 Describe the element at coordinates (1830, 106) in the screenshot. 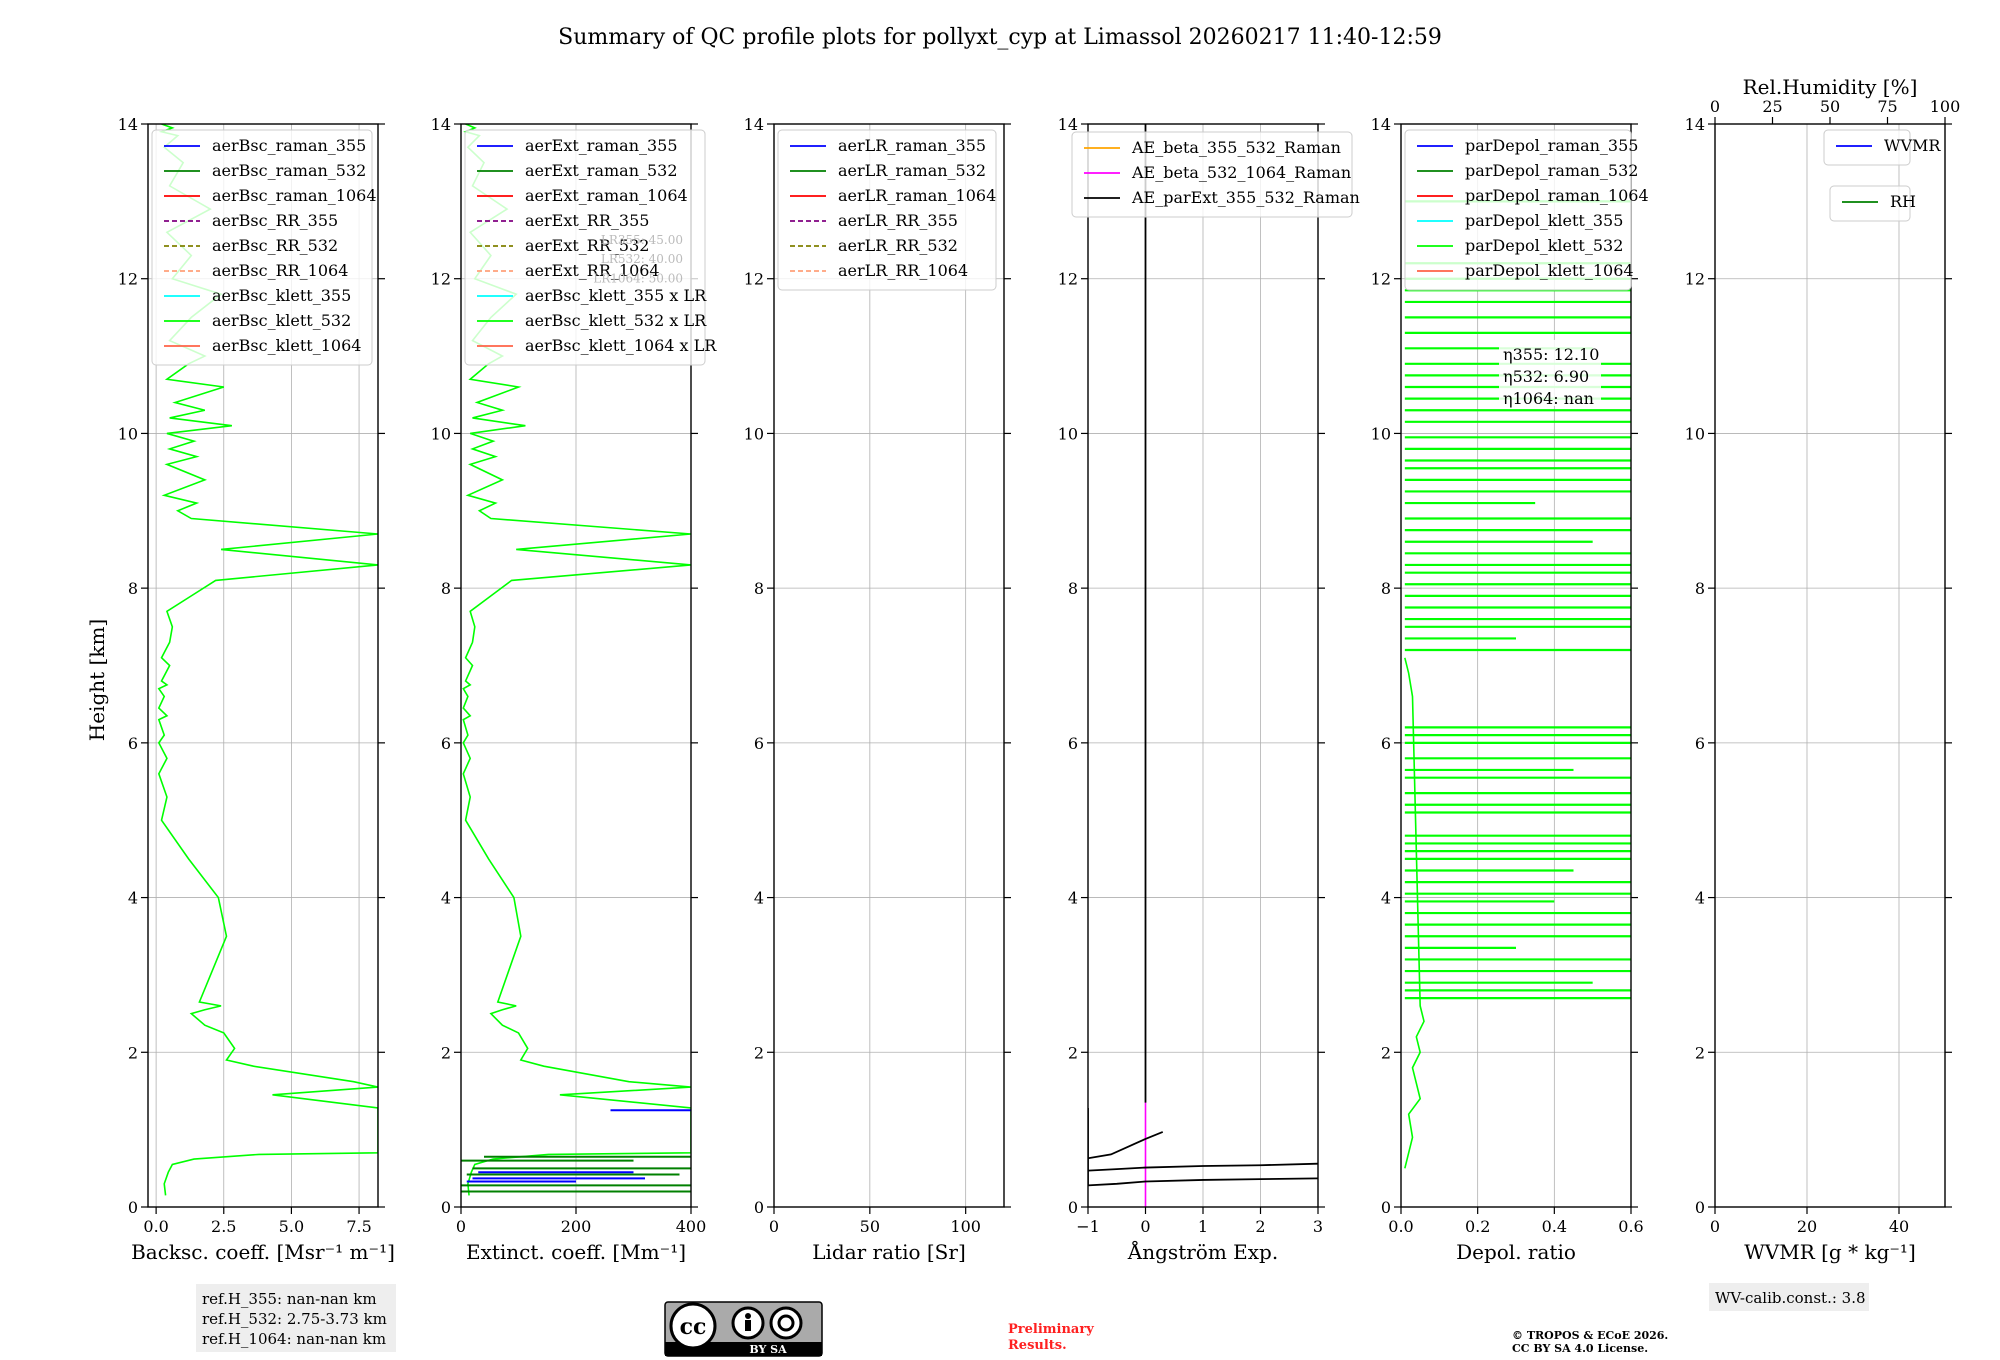

I see `x2-tick-label: 50` at that location.